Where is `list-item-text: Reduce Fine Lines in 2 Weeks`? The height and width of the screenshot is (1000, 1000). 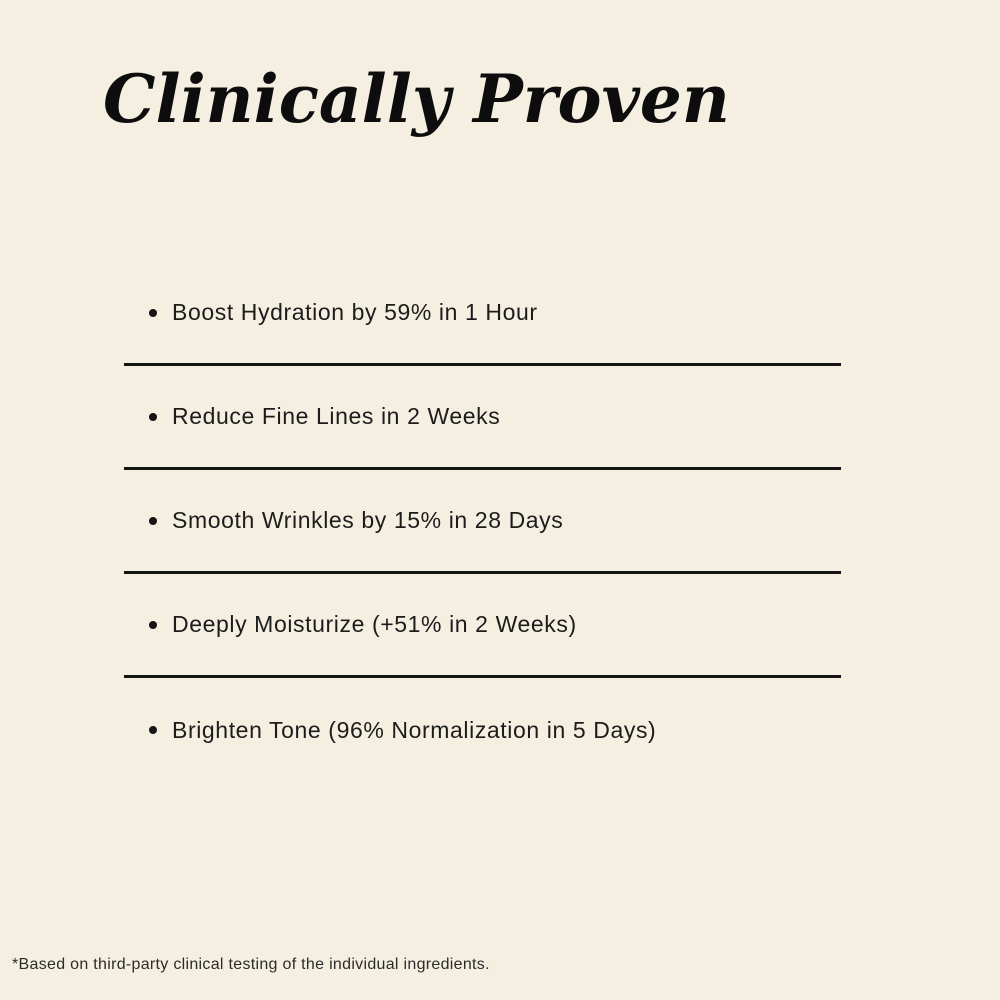
list-item-text: Reduce Fine Lines in 2 Weeks is located at coordinates (336, 416).